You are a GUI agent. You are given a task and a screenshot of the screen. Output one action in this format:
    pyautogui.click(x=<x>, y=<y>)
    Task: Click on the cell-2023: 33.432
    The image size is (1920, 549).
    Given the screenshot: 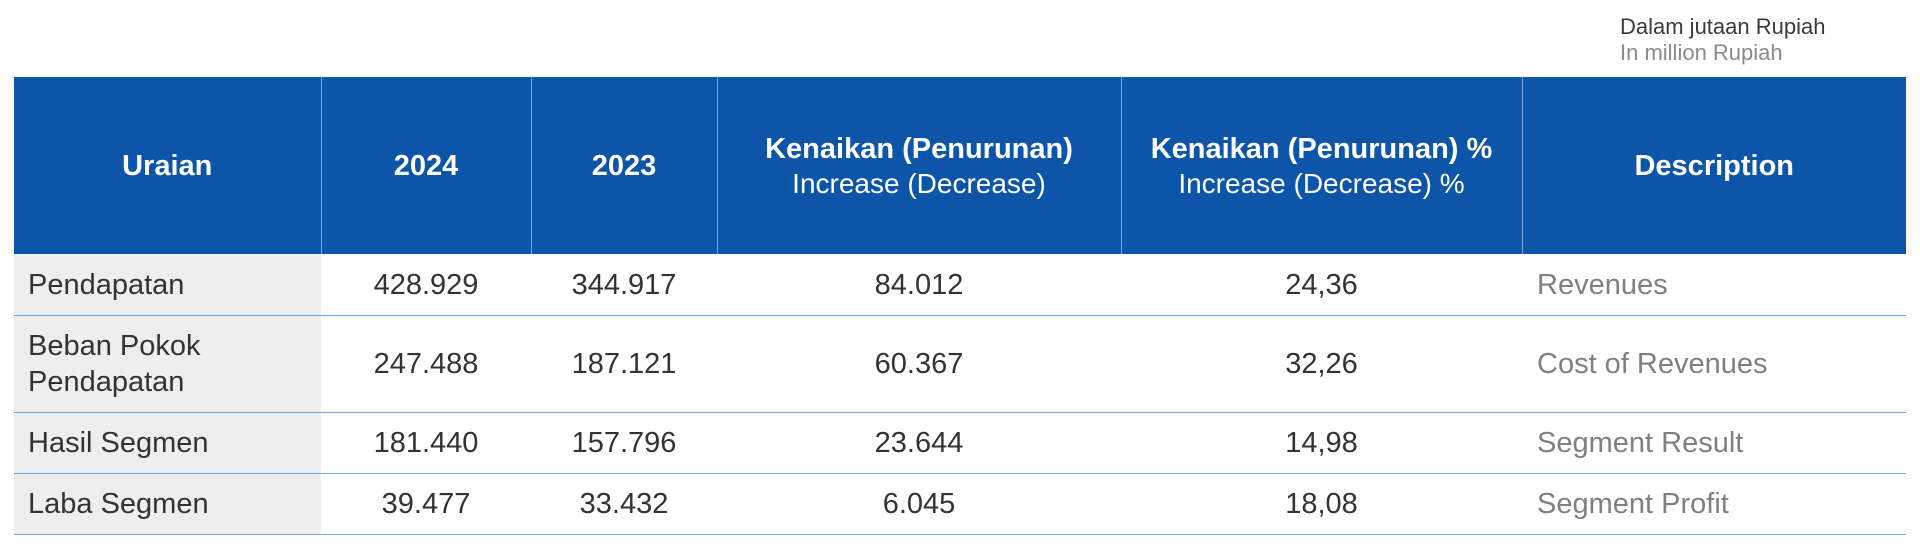 What is the action you would take?
    pyautogui.click(x=624, y=504)
    